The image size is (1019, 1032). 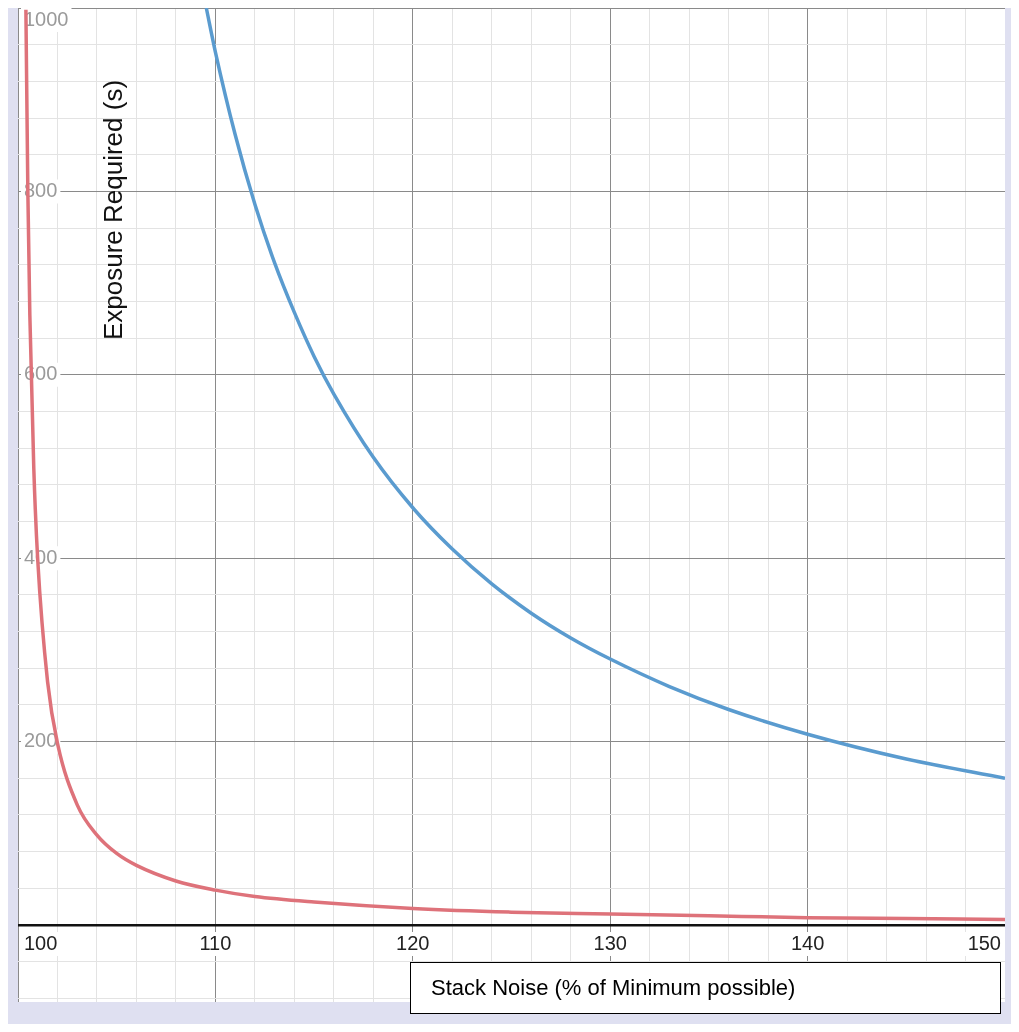 What do you see at coordinates (807, 943) in the screenshot?
I see `x-tick-label: 140` at bounding box center [807, 943].